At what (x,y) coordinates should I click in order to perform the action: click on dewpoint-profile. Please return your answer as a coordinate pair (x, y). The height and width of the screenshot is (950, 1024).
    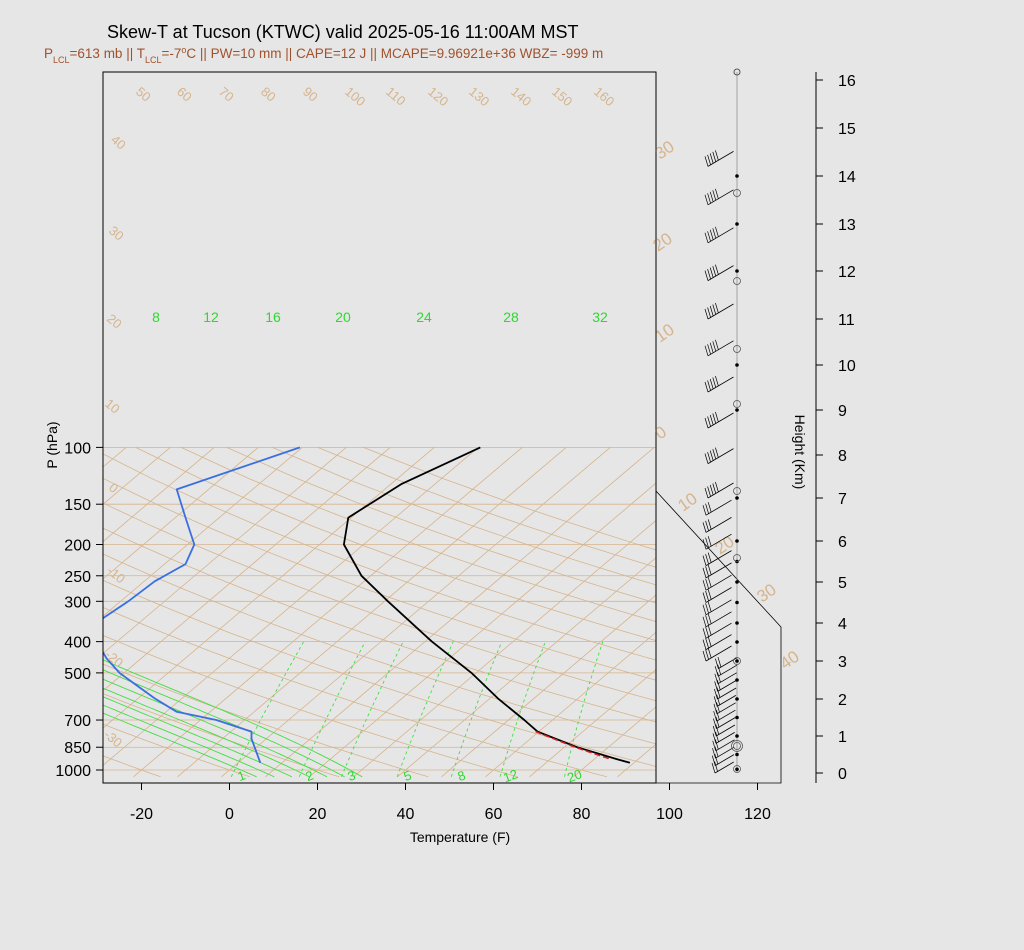
    Looking at the image, I should click on (202, 605).